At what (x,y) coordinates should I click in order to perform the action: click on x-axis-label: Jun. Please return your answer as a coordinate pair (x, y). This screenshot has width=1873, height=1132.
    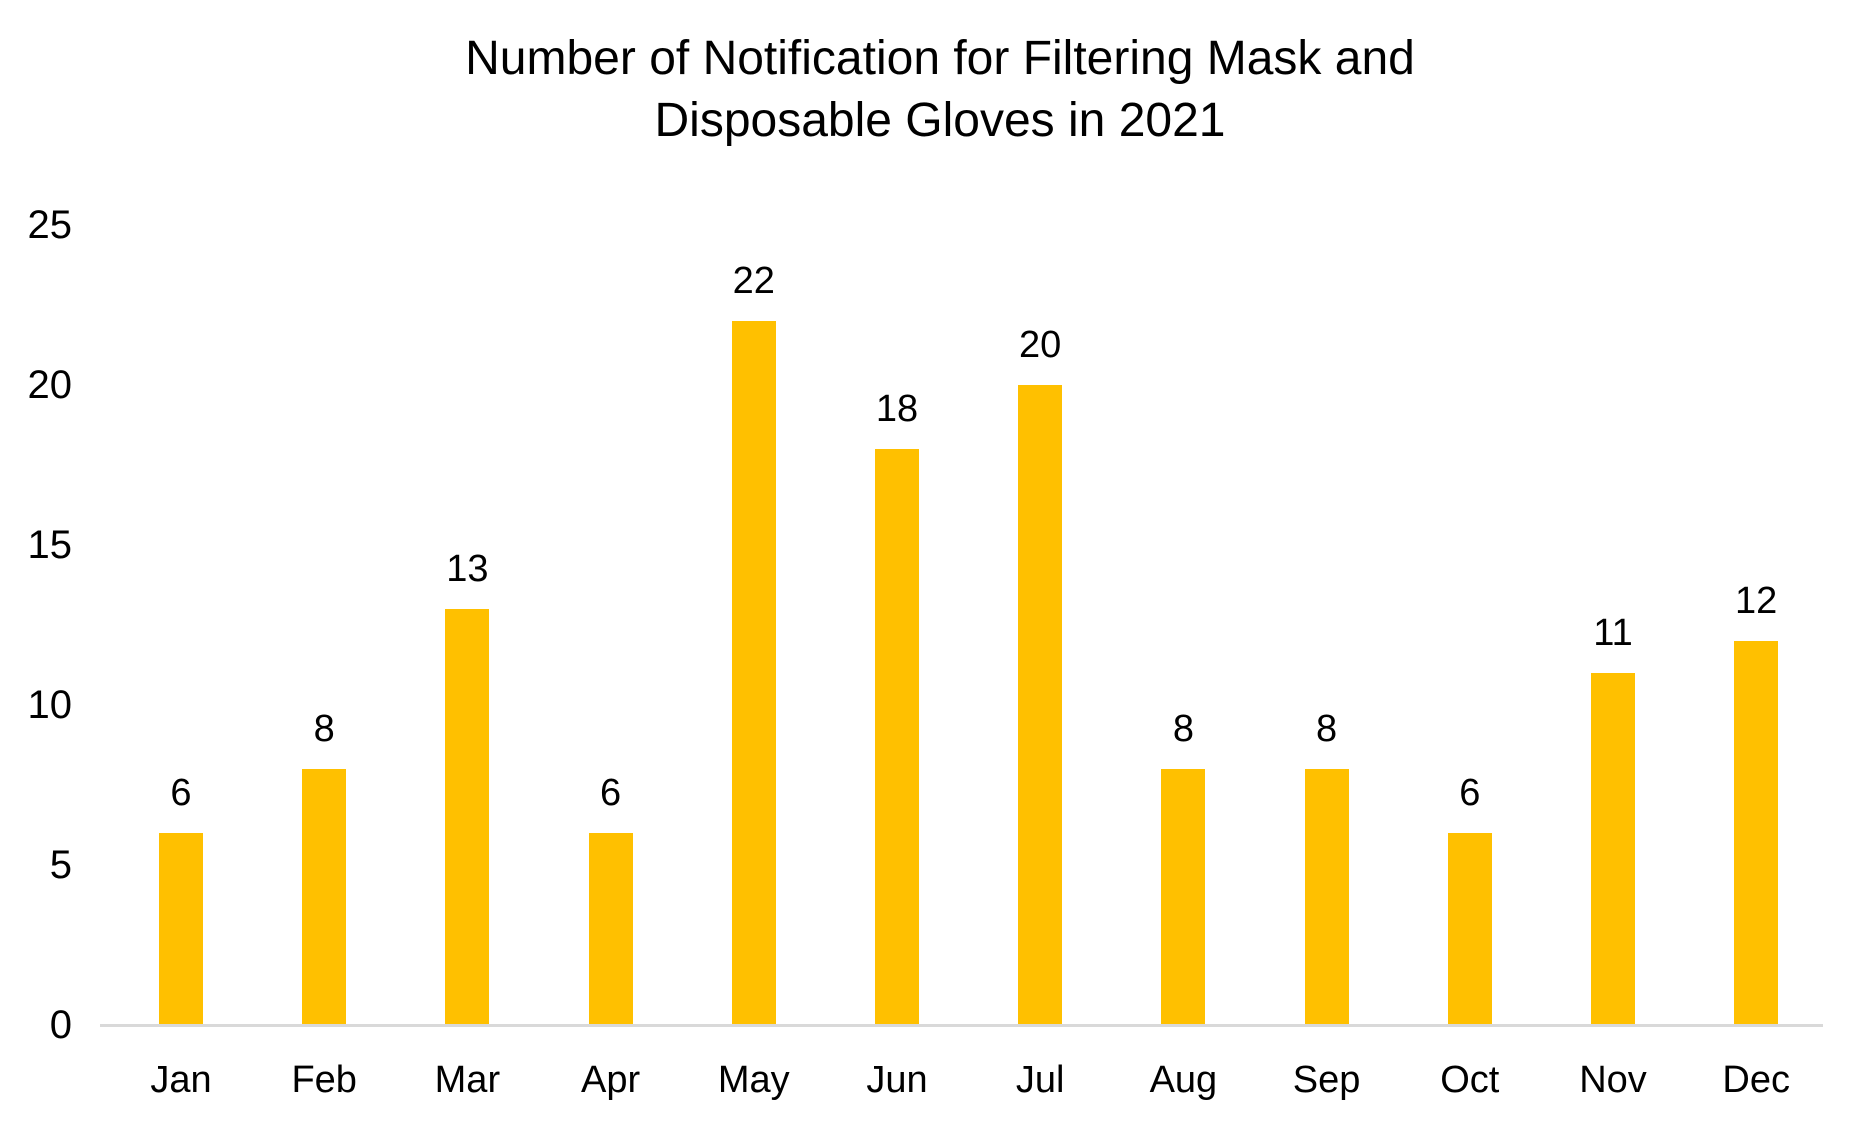
    Looking at the image, I should click on (897, 1080).